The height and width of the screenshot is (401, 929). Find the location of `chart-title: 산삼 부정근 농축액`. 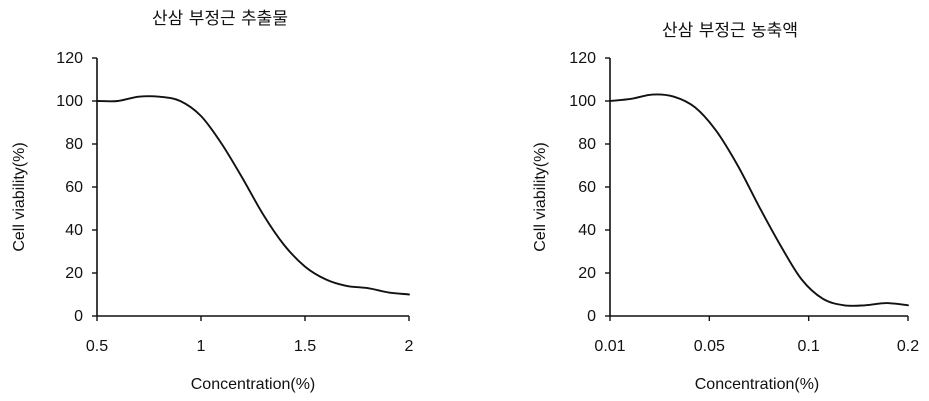

chart-title: 산삼 부정근 농축액 is located at coordinates (730, 31).